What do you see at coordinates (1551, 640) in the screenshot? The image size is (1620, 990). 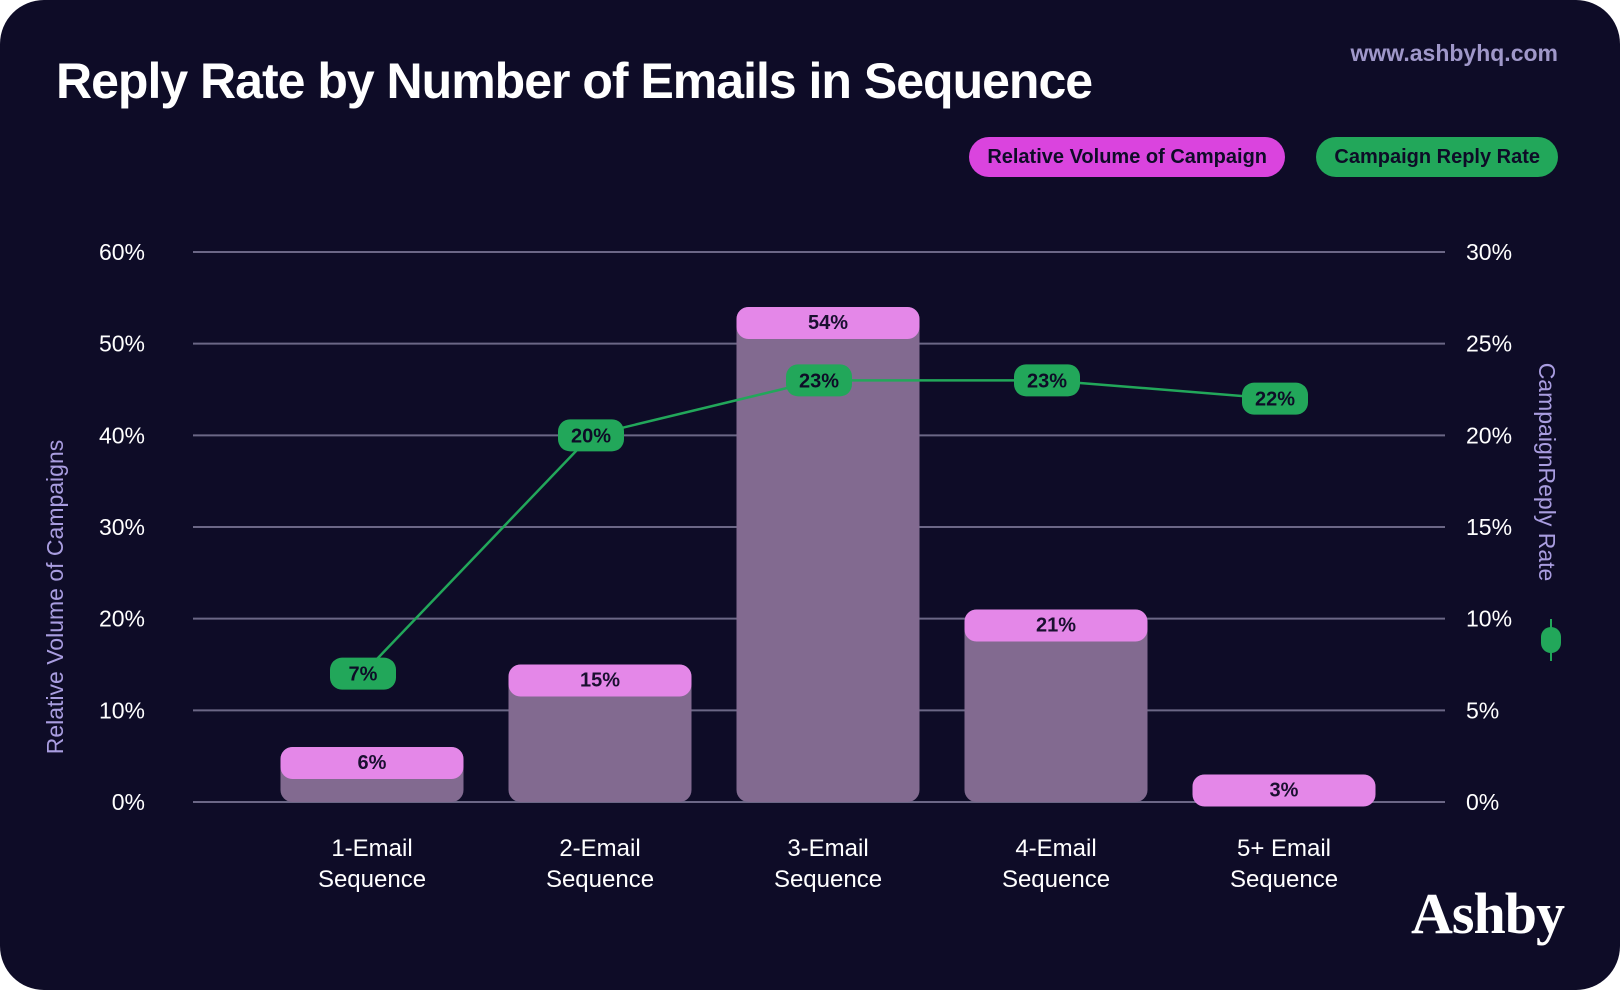 I see `series-marker-icon` at bounding box center [1551, 640].